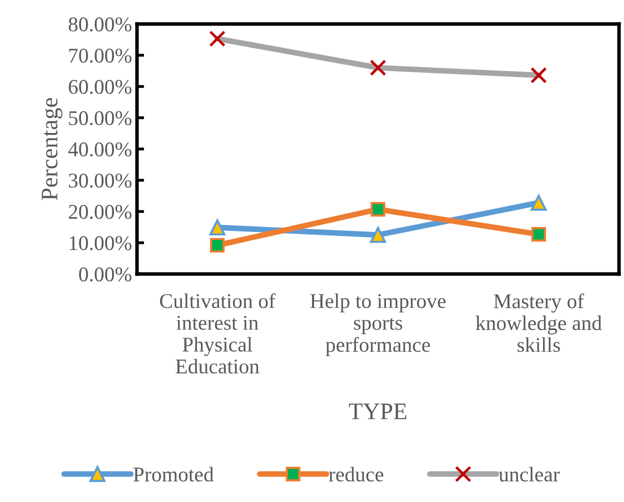 The height and width of the screenshot is (502, 624). I want to click on y-tick-label: 40.00%, so click(100, 149).